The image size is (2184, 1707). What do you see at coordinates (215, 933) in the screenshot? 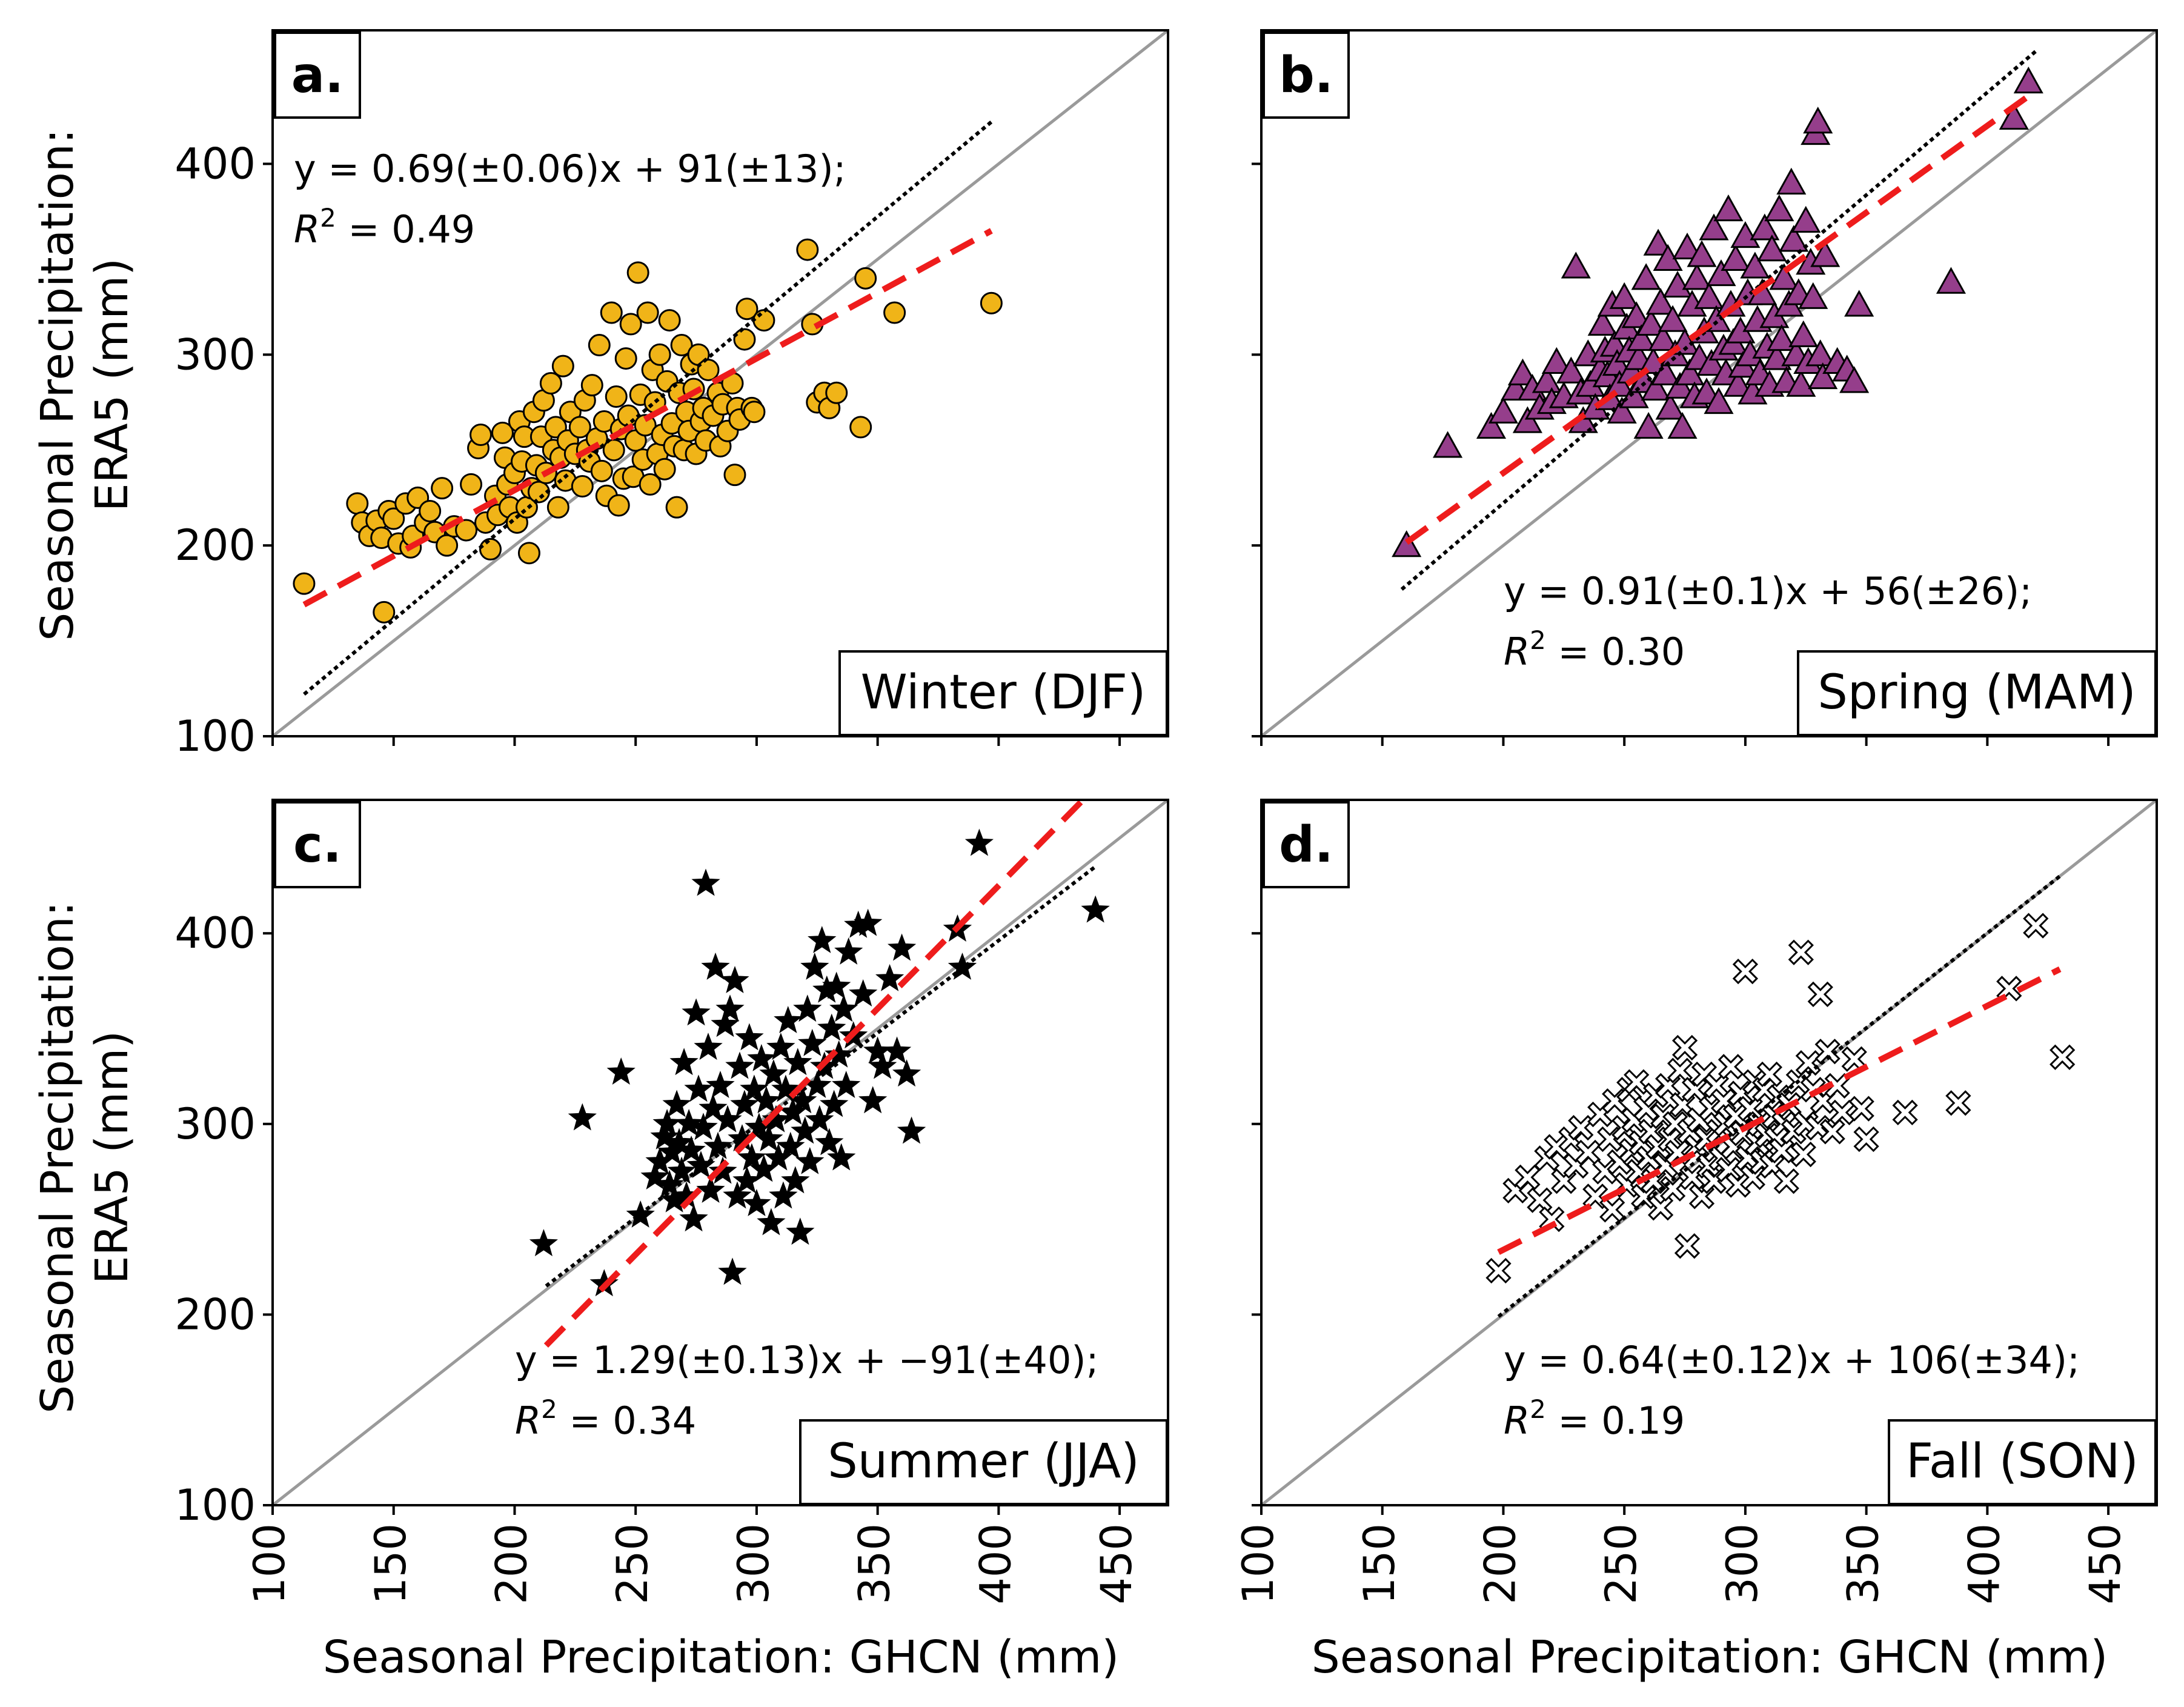
I see `y-tick-label: 400` at bounding box center [215, 933].